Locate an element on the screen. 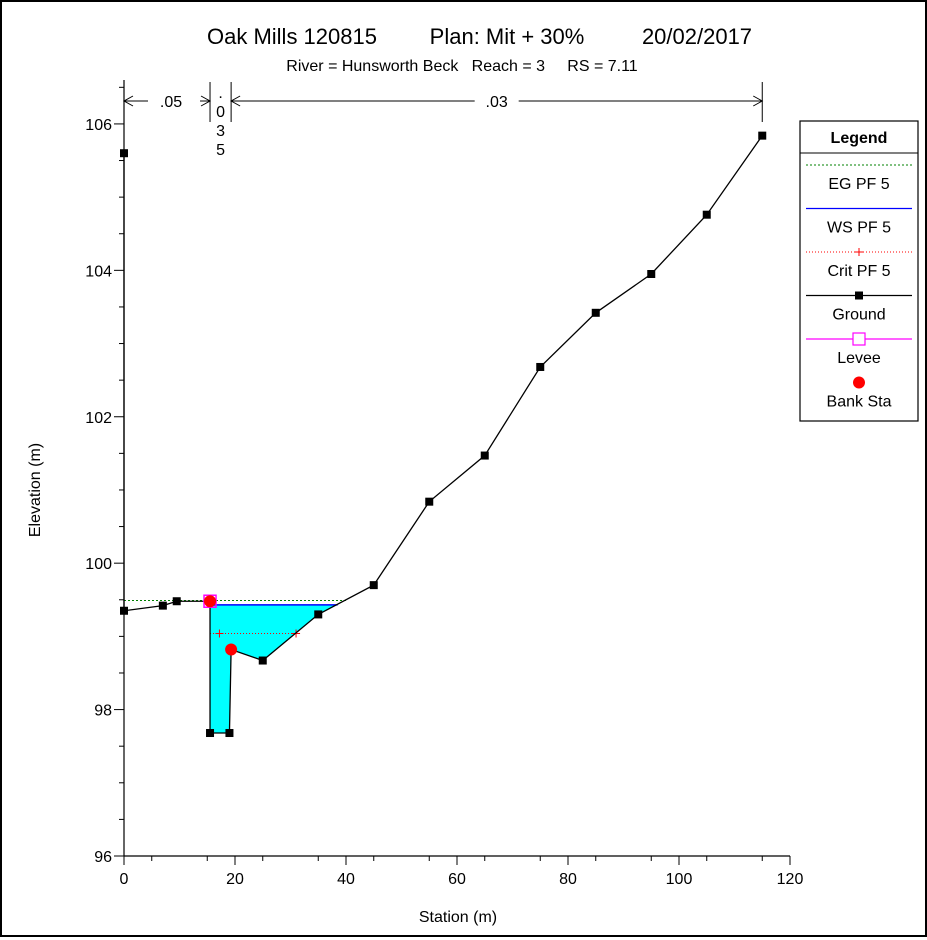  water-area is located at coordinates (274, 669).